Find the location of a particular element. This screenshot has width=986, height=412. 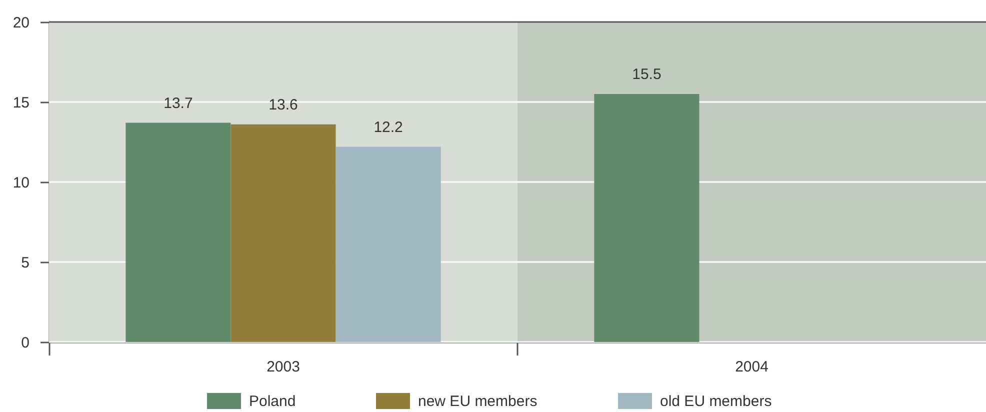

data-label: 15.5 is located at coordinates (647, 74).